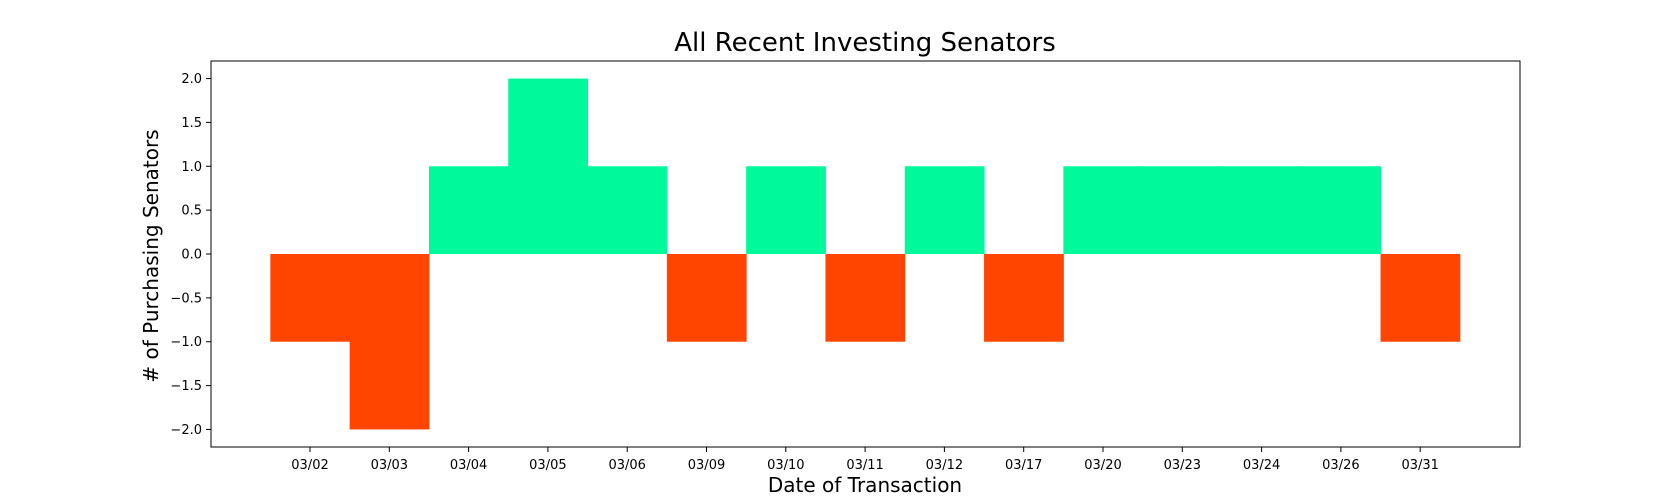  Describe the element at coordinates (191, 79) in the screenshot. I see `y-tick-label: 2.0` at that location.